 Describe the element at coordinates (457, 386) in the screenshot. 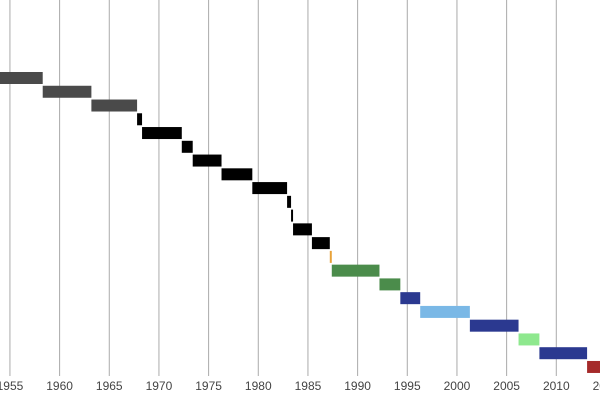

I see `x-tick-label: 2000` at that location.